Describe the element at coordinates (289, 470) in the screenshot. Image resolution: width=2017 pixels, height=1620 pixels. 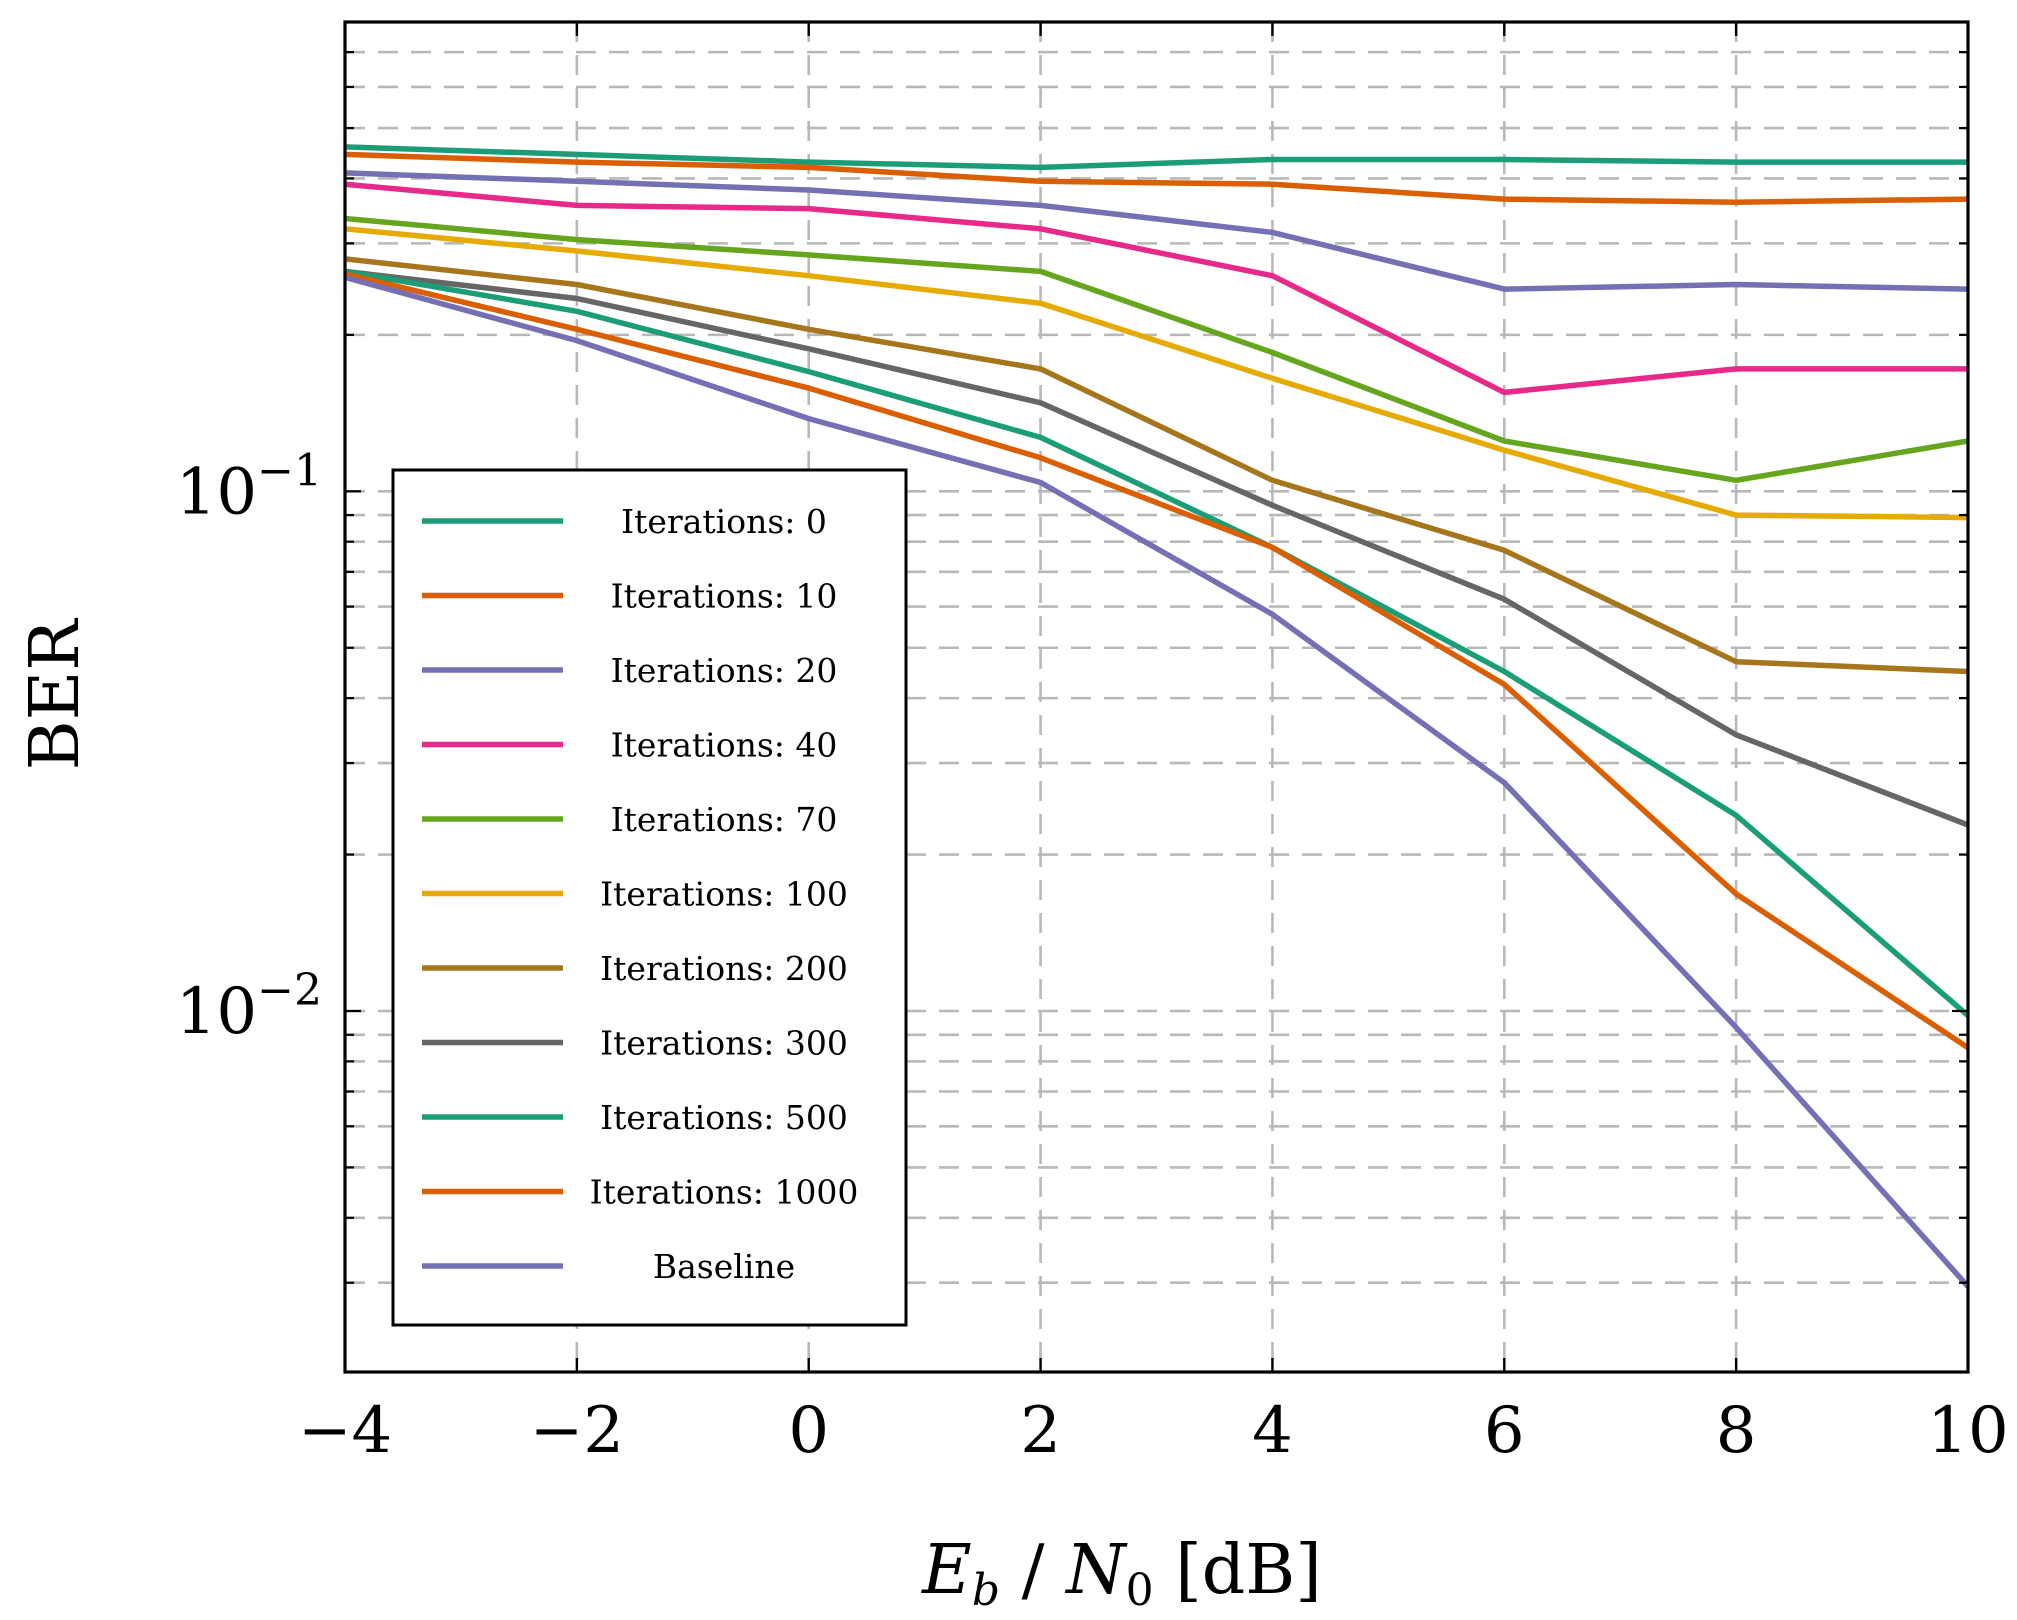
I see `y-tick-exp: −1` at that location.